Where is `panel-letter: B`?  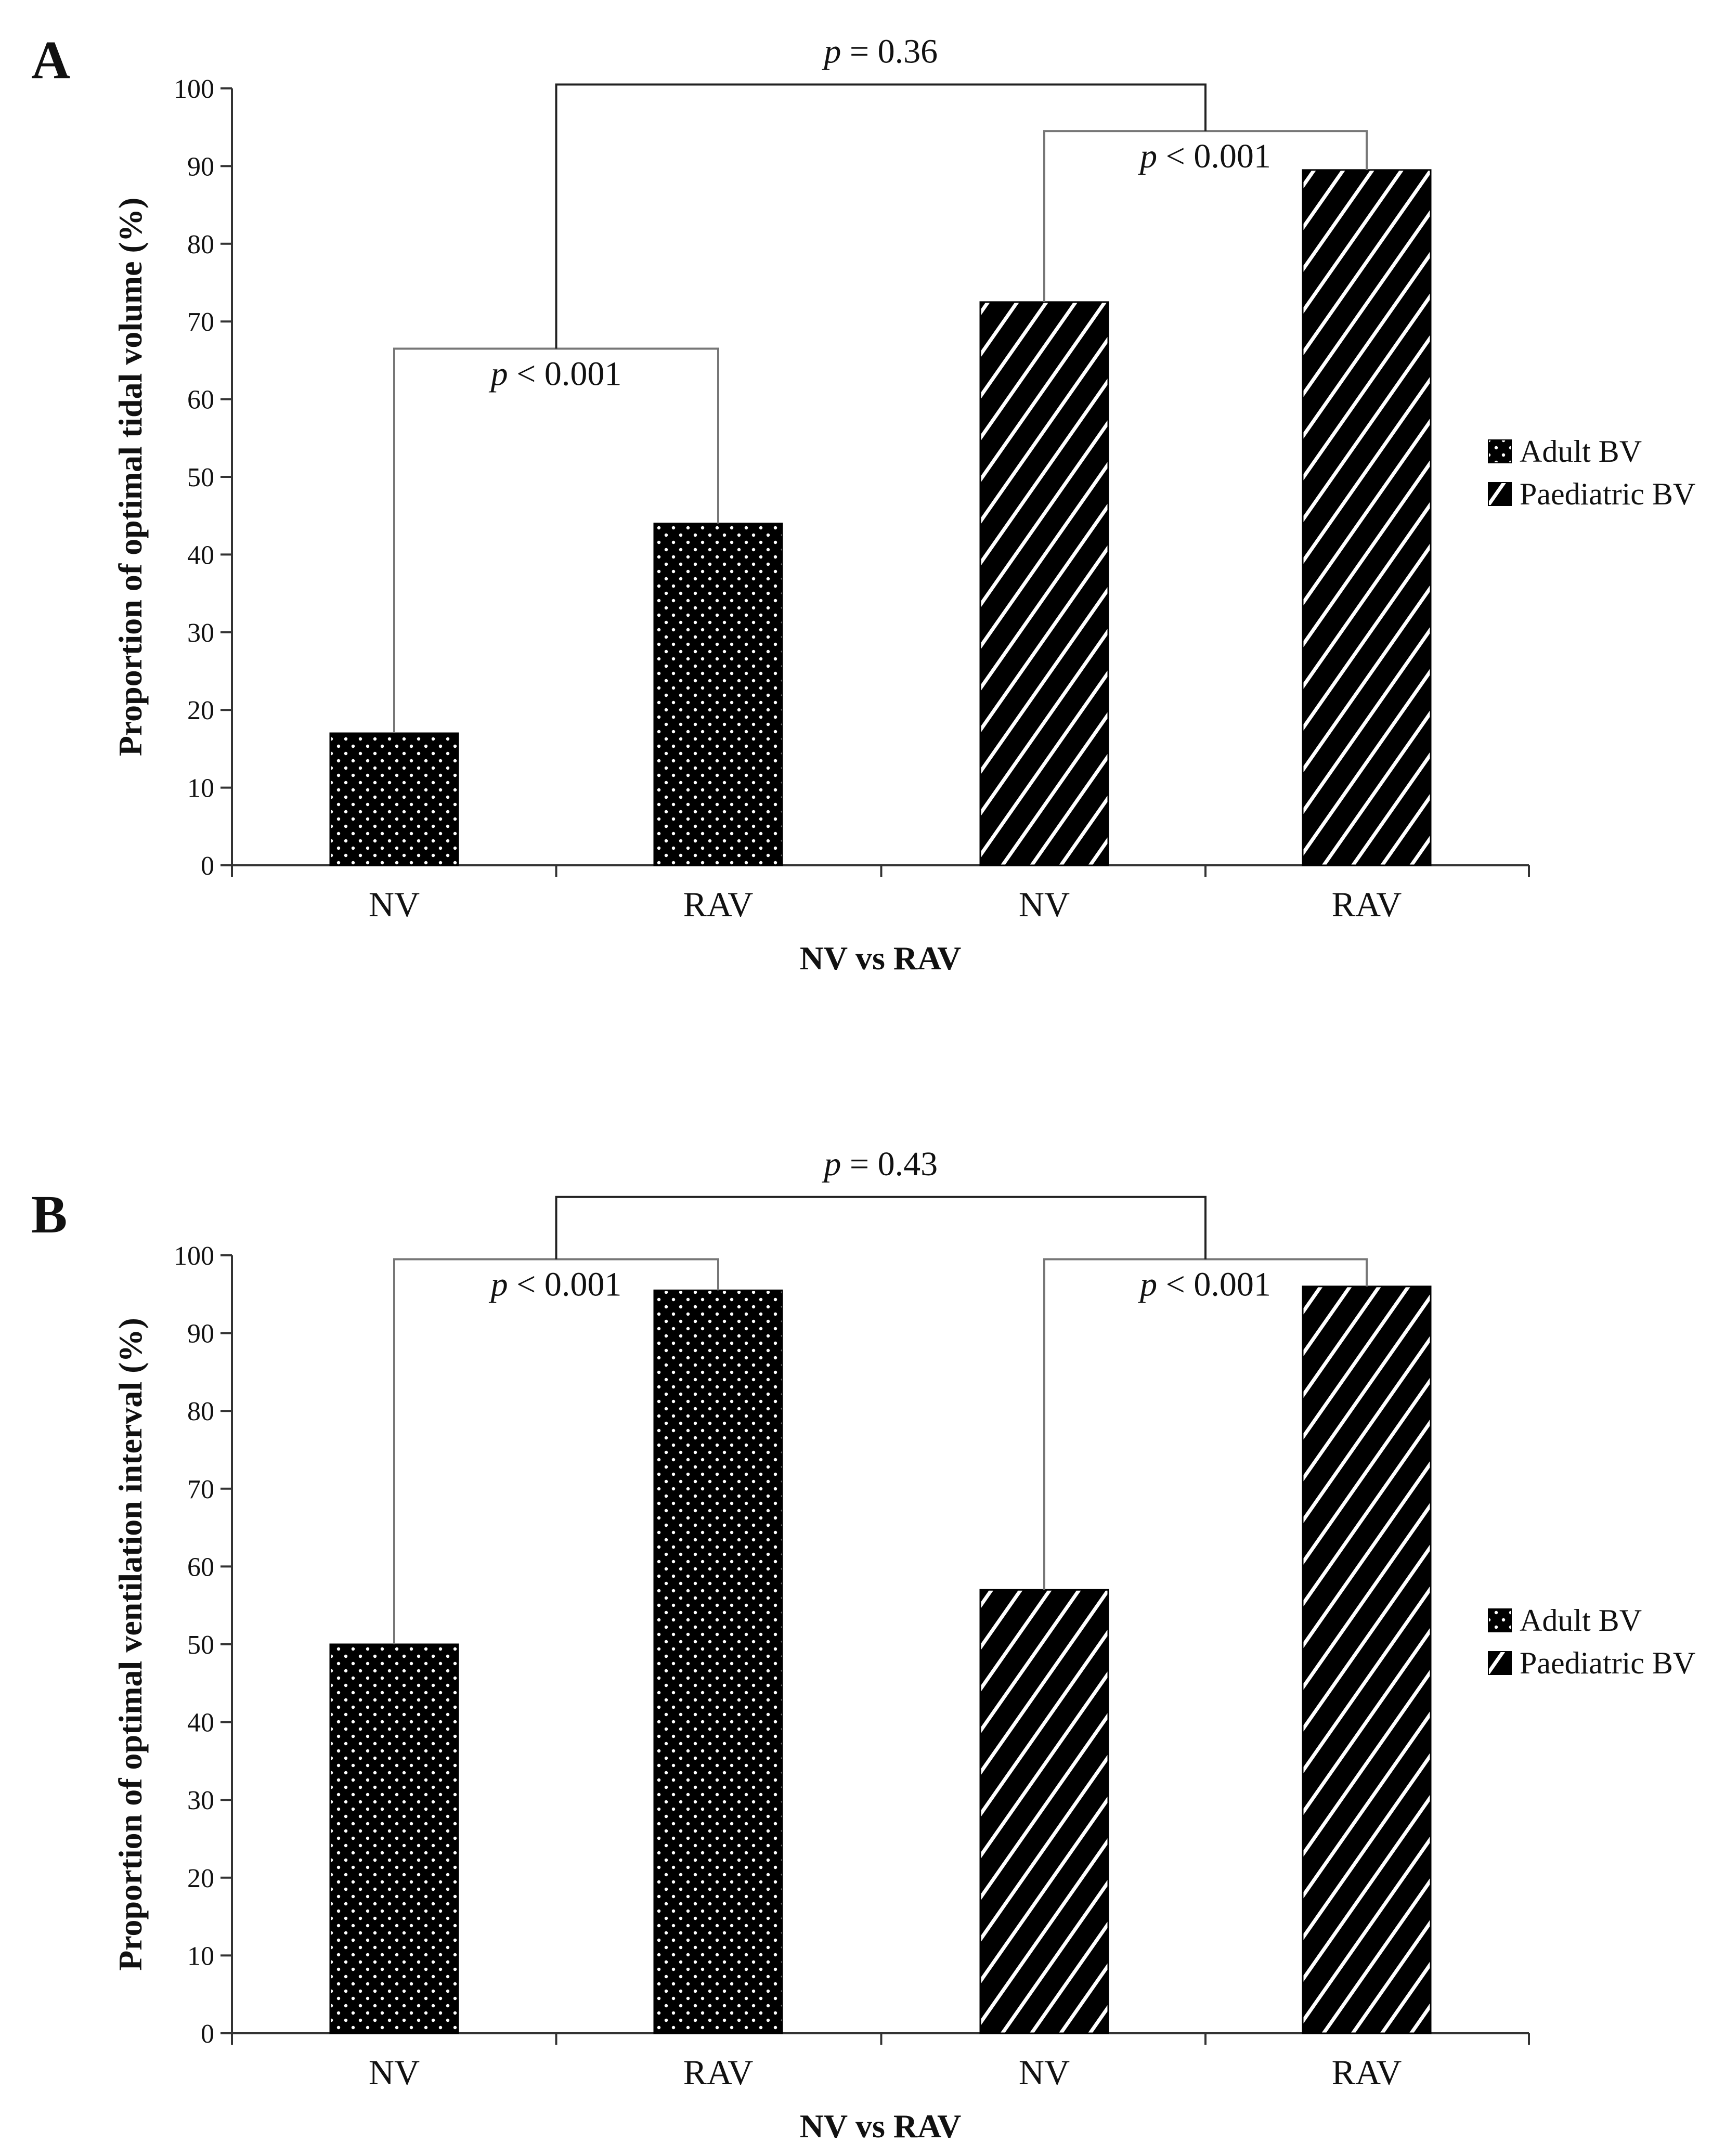
panel-letter: B is located at coordinates (49, 1214).